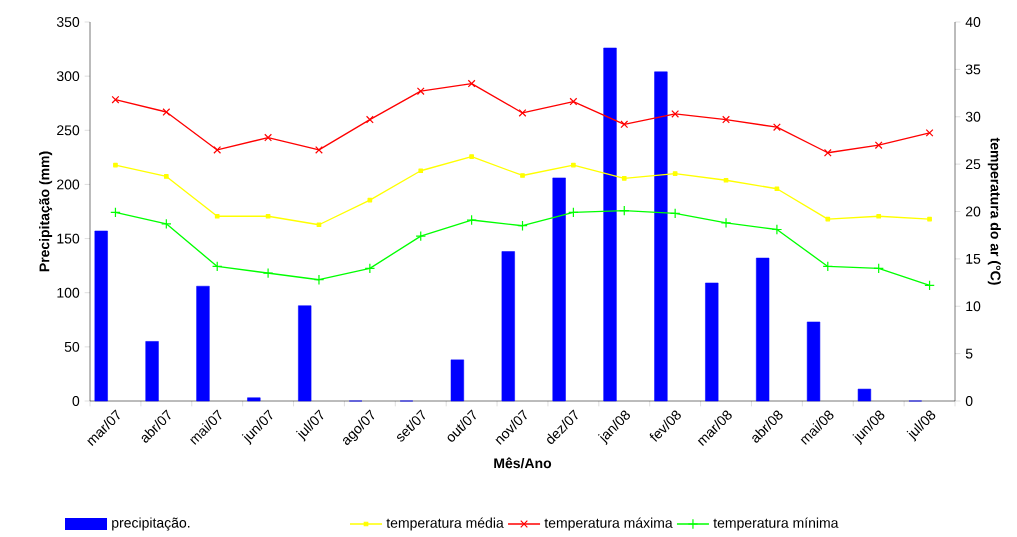 The height and width of the screenshot is (537, 1017). Describe the element at coordinates (76, 401) in the screenshot. I see `y-tick-label: 0` at that location.